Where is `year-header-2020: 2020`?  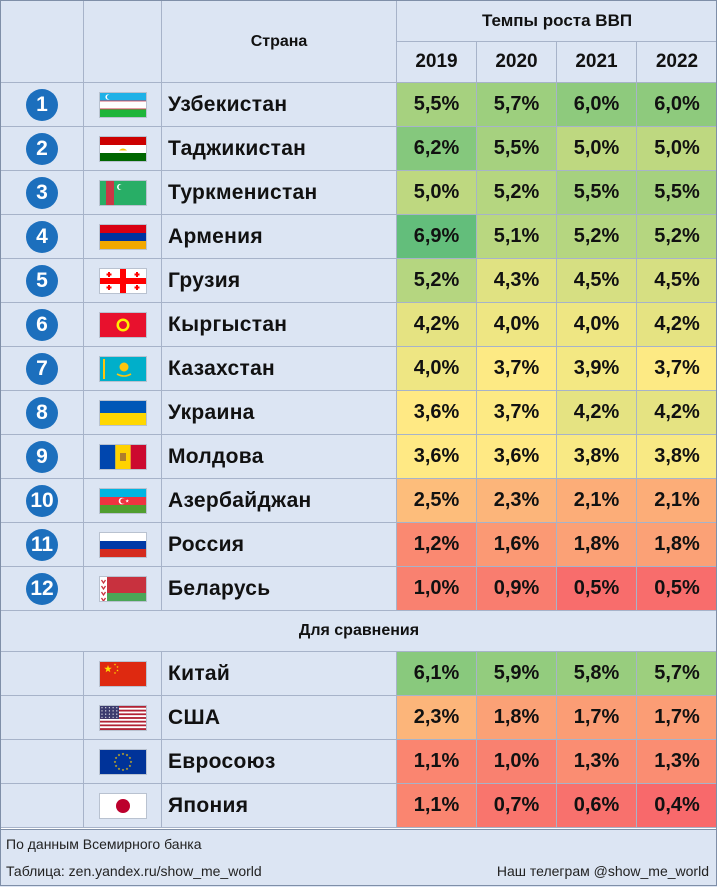
year-header-2020: 2020 is located at coordinates (517, 62).